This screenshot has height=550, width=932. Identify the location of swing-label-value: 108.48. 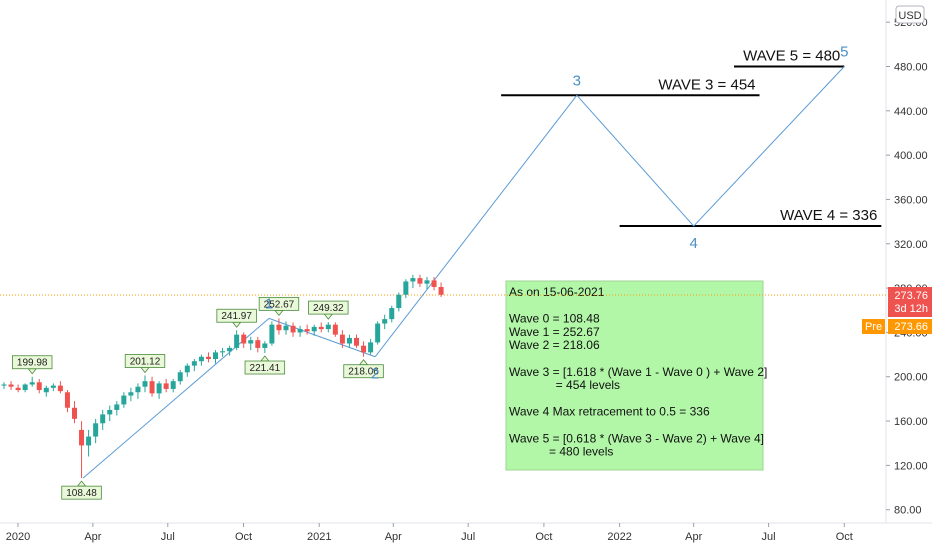
(81, 493).